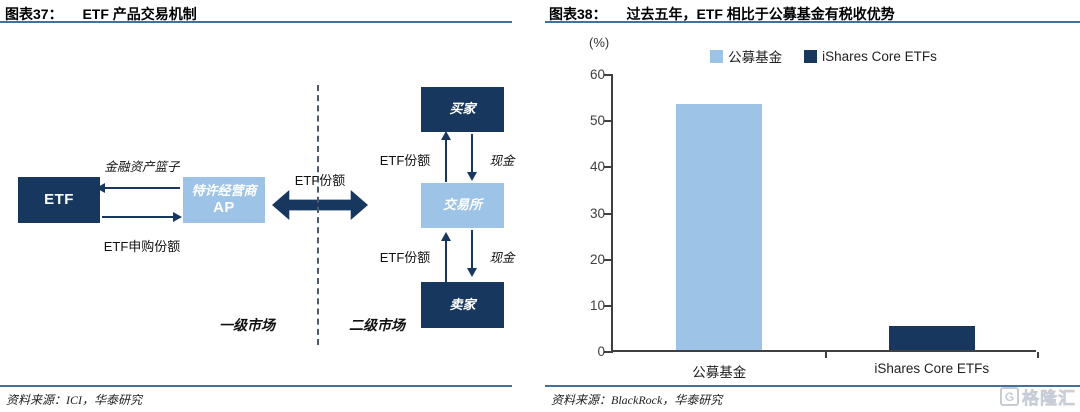 The width and height of the screenshot is (1080, 412). Describe the element at coordinates (637, 400) in the screenshot. I see `figure-38-source: 资料来源：BlackRock，华泰研究` at that location.